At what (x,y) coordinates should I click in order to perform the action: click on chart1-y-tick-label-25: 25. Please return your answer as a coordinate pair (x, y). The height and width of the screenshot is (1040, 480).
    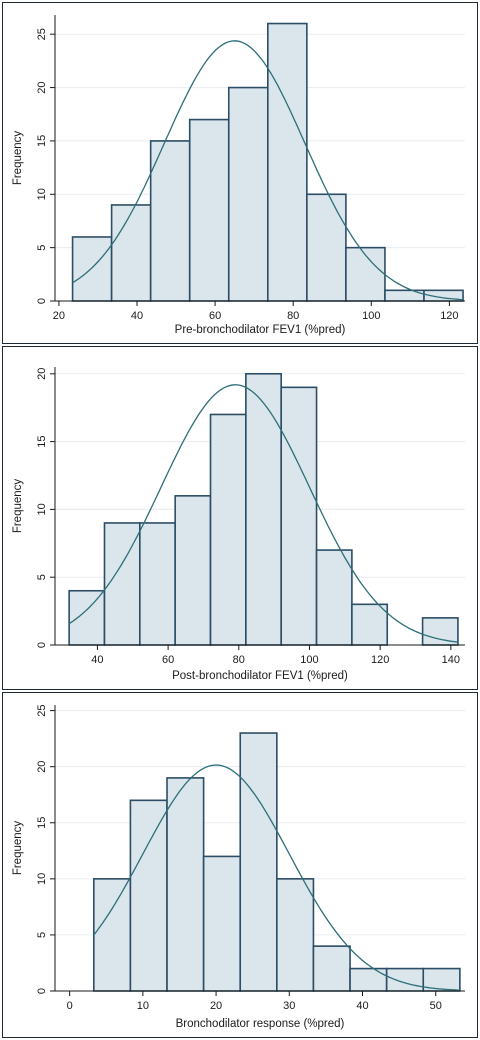
    Looking at the image, I should click on (42, 34).